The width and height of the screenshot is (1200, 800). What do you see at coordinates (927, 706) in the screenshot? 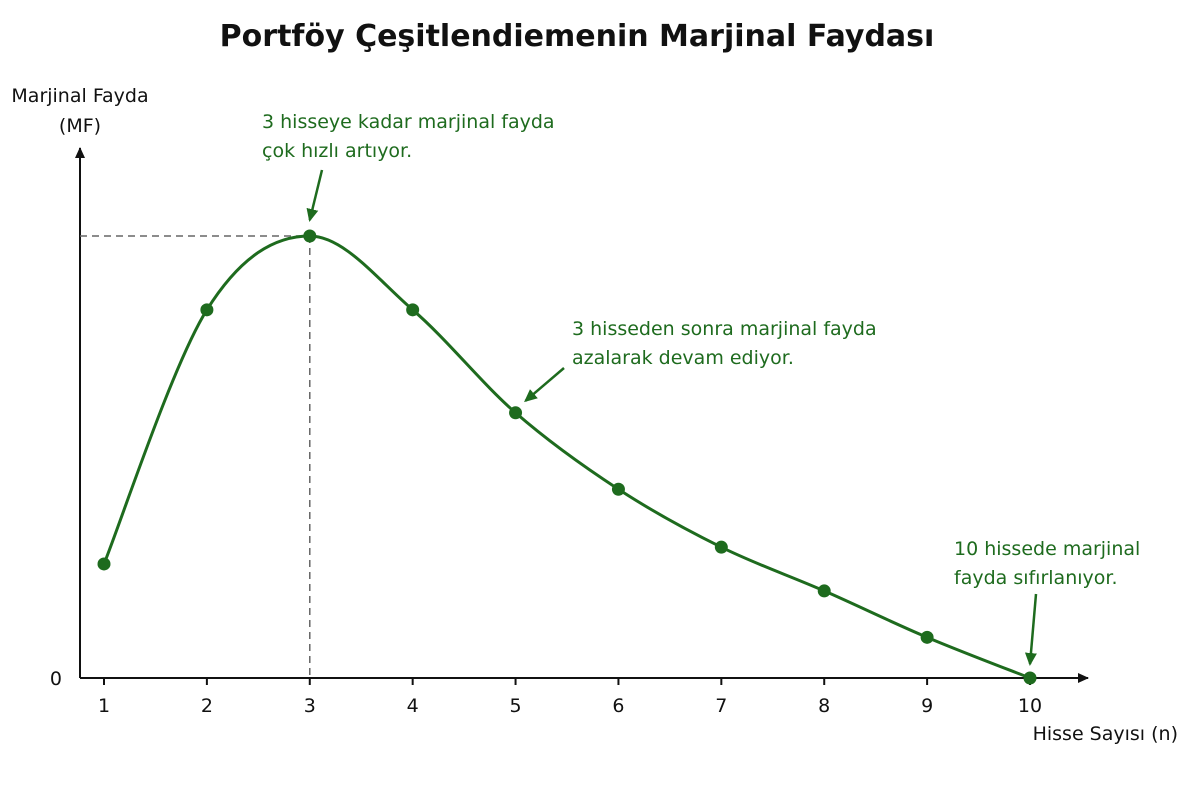
I see `x-tick-label-9: 9` at bounding box center [927, 706].